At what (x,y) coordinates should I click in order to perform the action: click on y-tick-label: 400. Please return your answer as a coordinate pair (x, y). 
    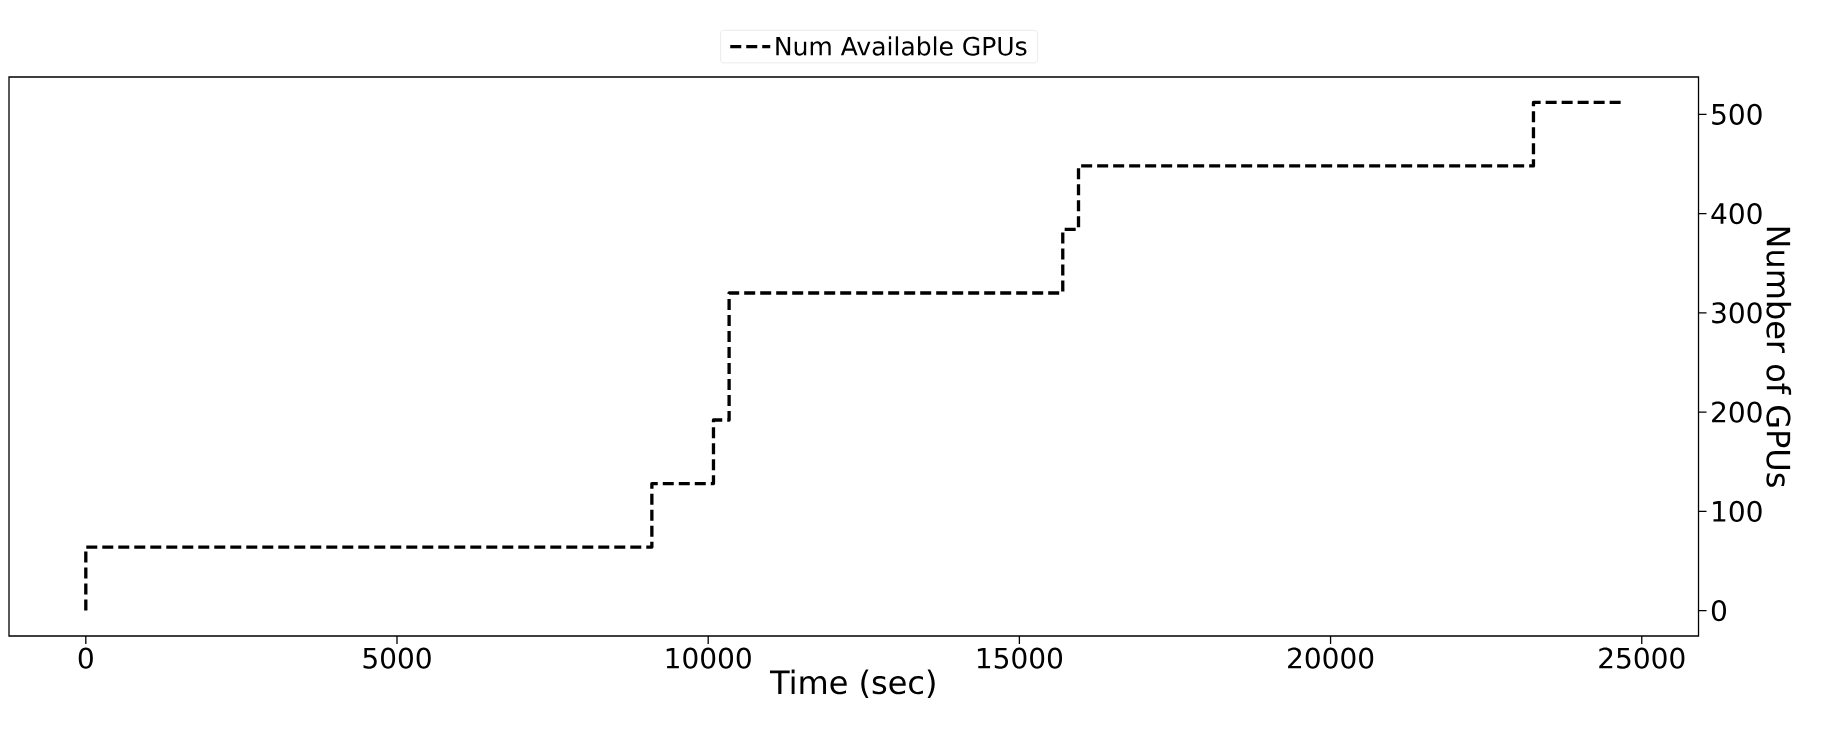
    Looking at the image, I should click on (1736, 213).